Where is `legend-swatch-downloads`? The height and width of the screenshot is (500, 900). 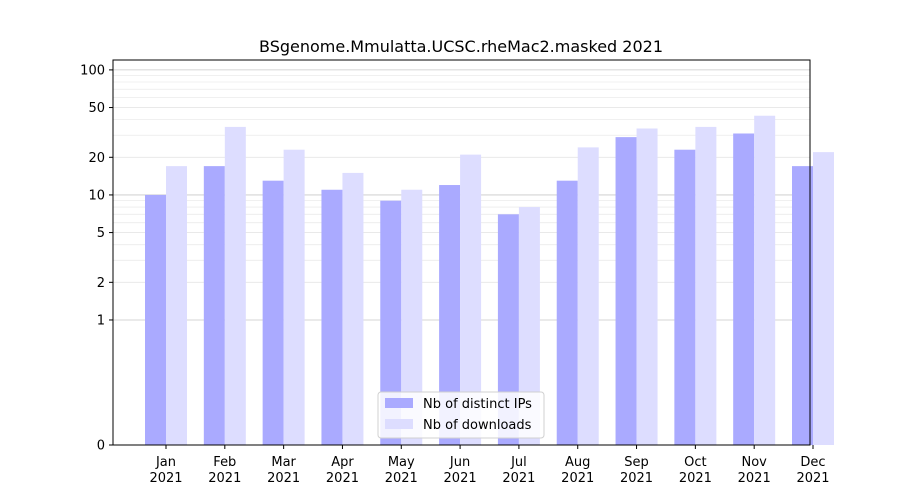
legend-swatch-downloads is located at coordinates (399, 424).